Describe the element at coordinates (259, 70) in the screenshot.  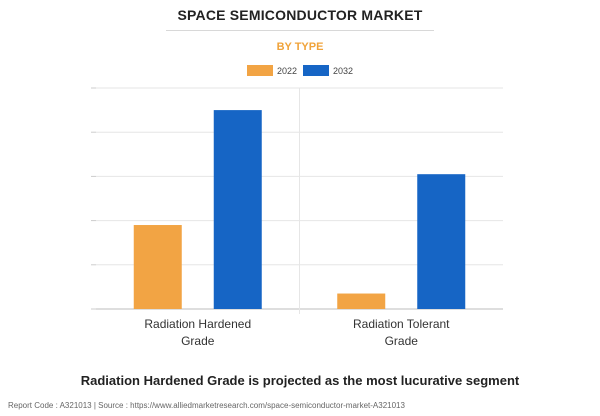
I see `legend-swatch-2022` at that location.